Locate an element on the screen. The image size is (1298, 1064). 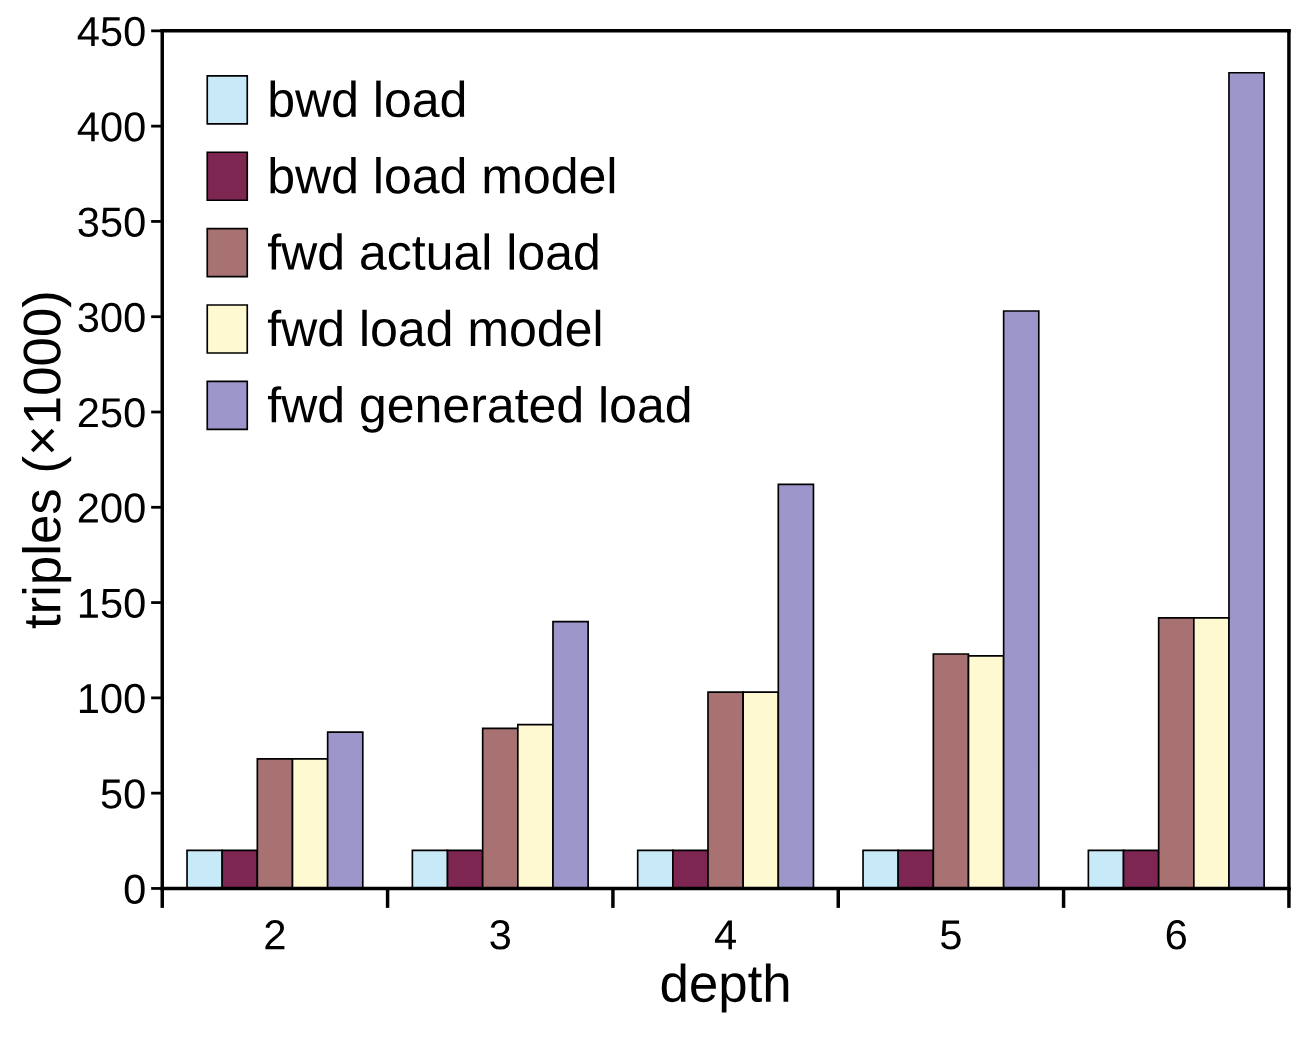
legend-label: fwd generated load is located at coordinates (478, 409).